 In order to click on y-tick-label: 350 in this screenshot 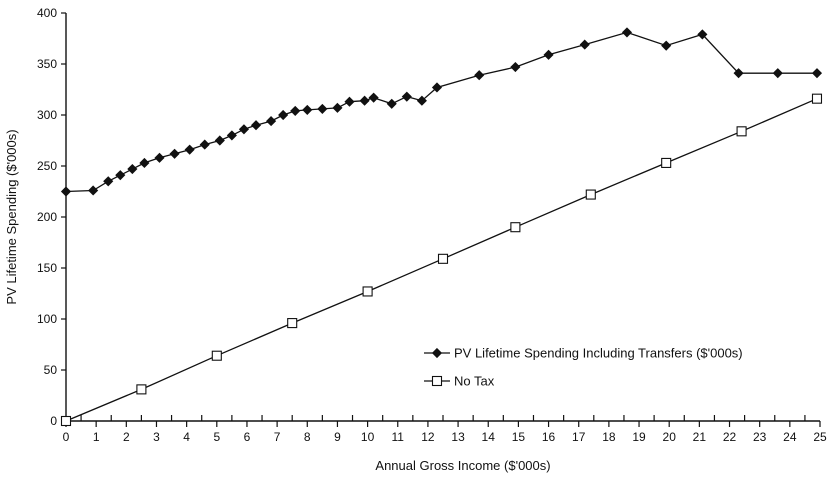, I will do `click(47, 64)`.